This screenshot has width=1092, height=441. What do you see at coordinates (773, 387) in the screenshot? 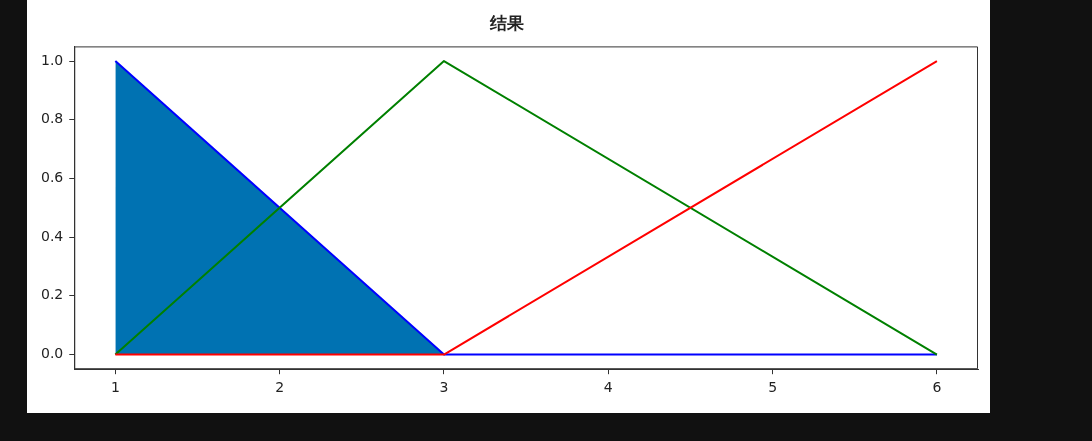
I see `x-tick-label: 5` at bounding box center [773, 387].